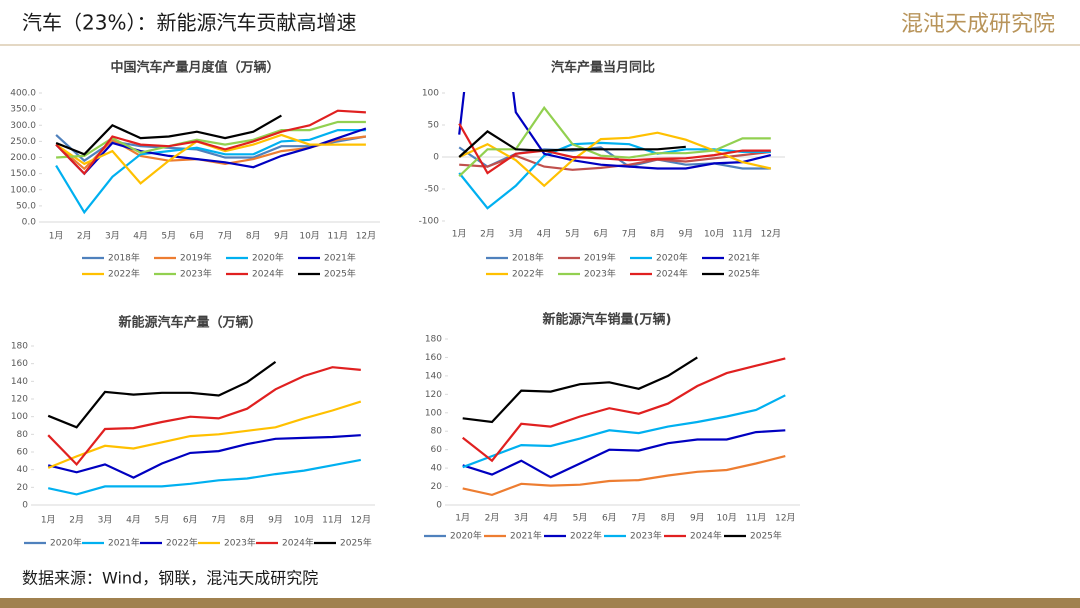 The height and width of the screenshot is (608, 1080). What do you see at coordinates (189, 323) in the screenshot?
I see `chart-title: 新能源汽车产量（万辆）` at bounding box center [189, 323].